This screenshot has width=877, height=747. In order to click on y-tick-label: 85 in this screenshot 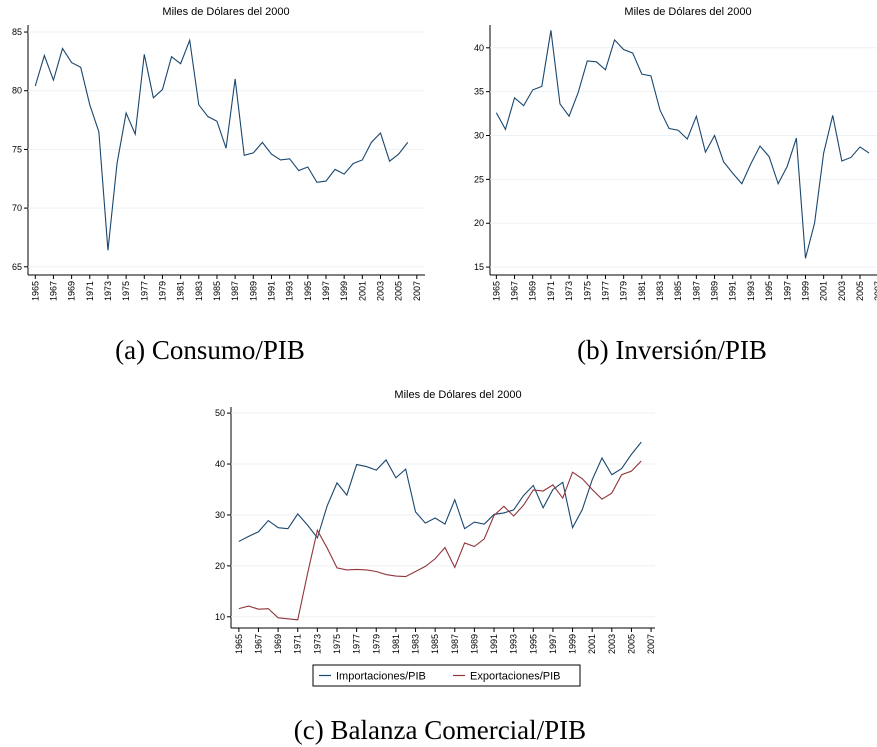, I will do `click(17, 32)`.